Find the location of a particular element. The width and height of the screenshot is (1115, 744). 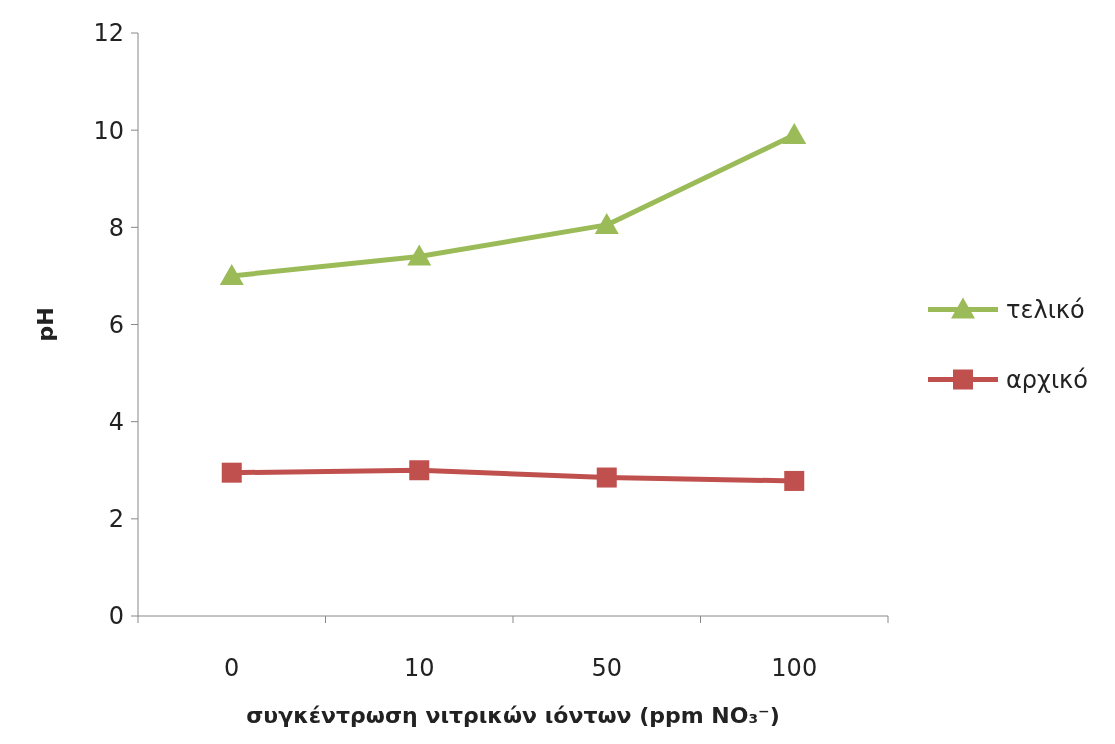

y-axis-title: pH is located at coordinates (45, 324).